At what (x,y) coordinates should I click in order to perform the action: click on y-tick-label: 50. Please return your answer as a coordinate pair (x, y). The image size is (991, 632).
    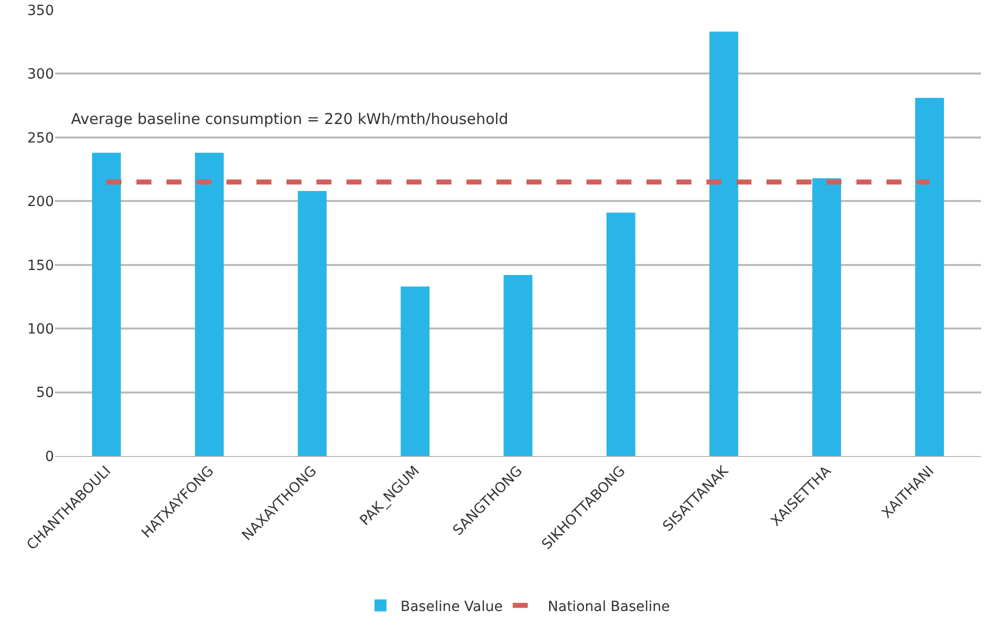
    Looking at the image, I should click on (45, 393).